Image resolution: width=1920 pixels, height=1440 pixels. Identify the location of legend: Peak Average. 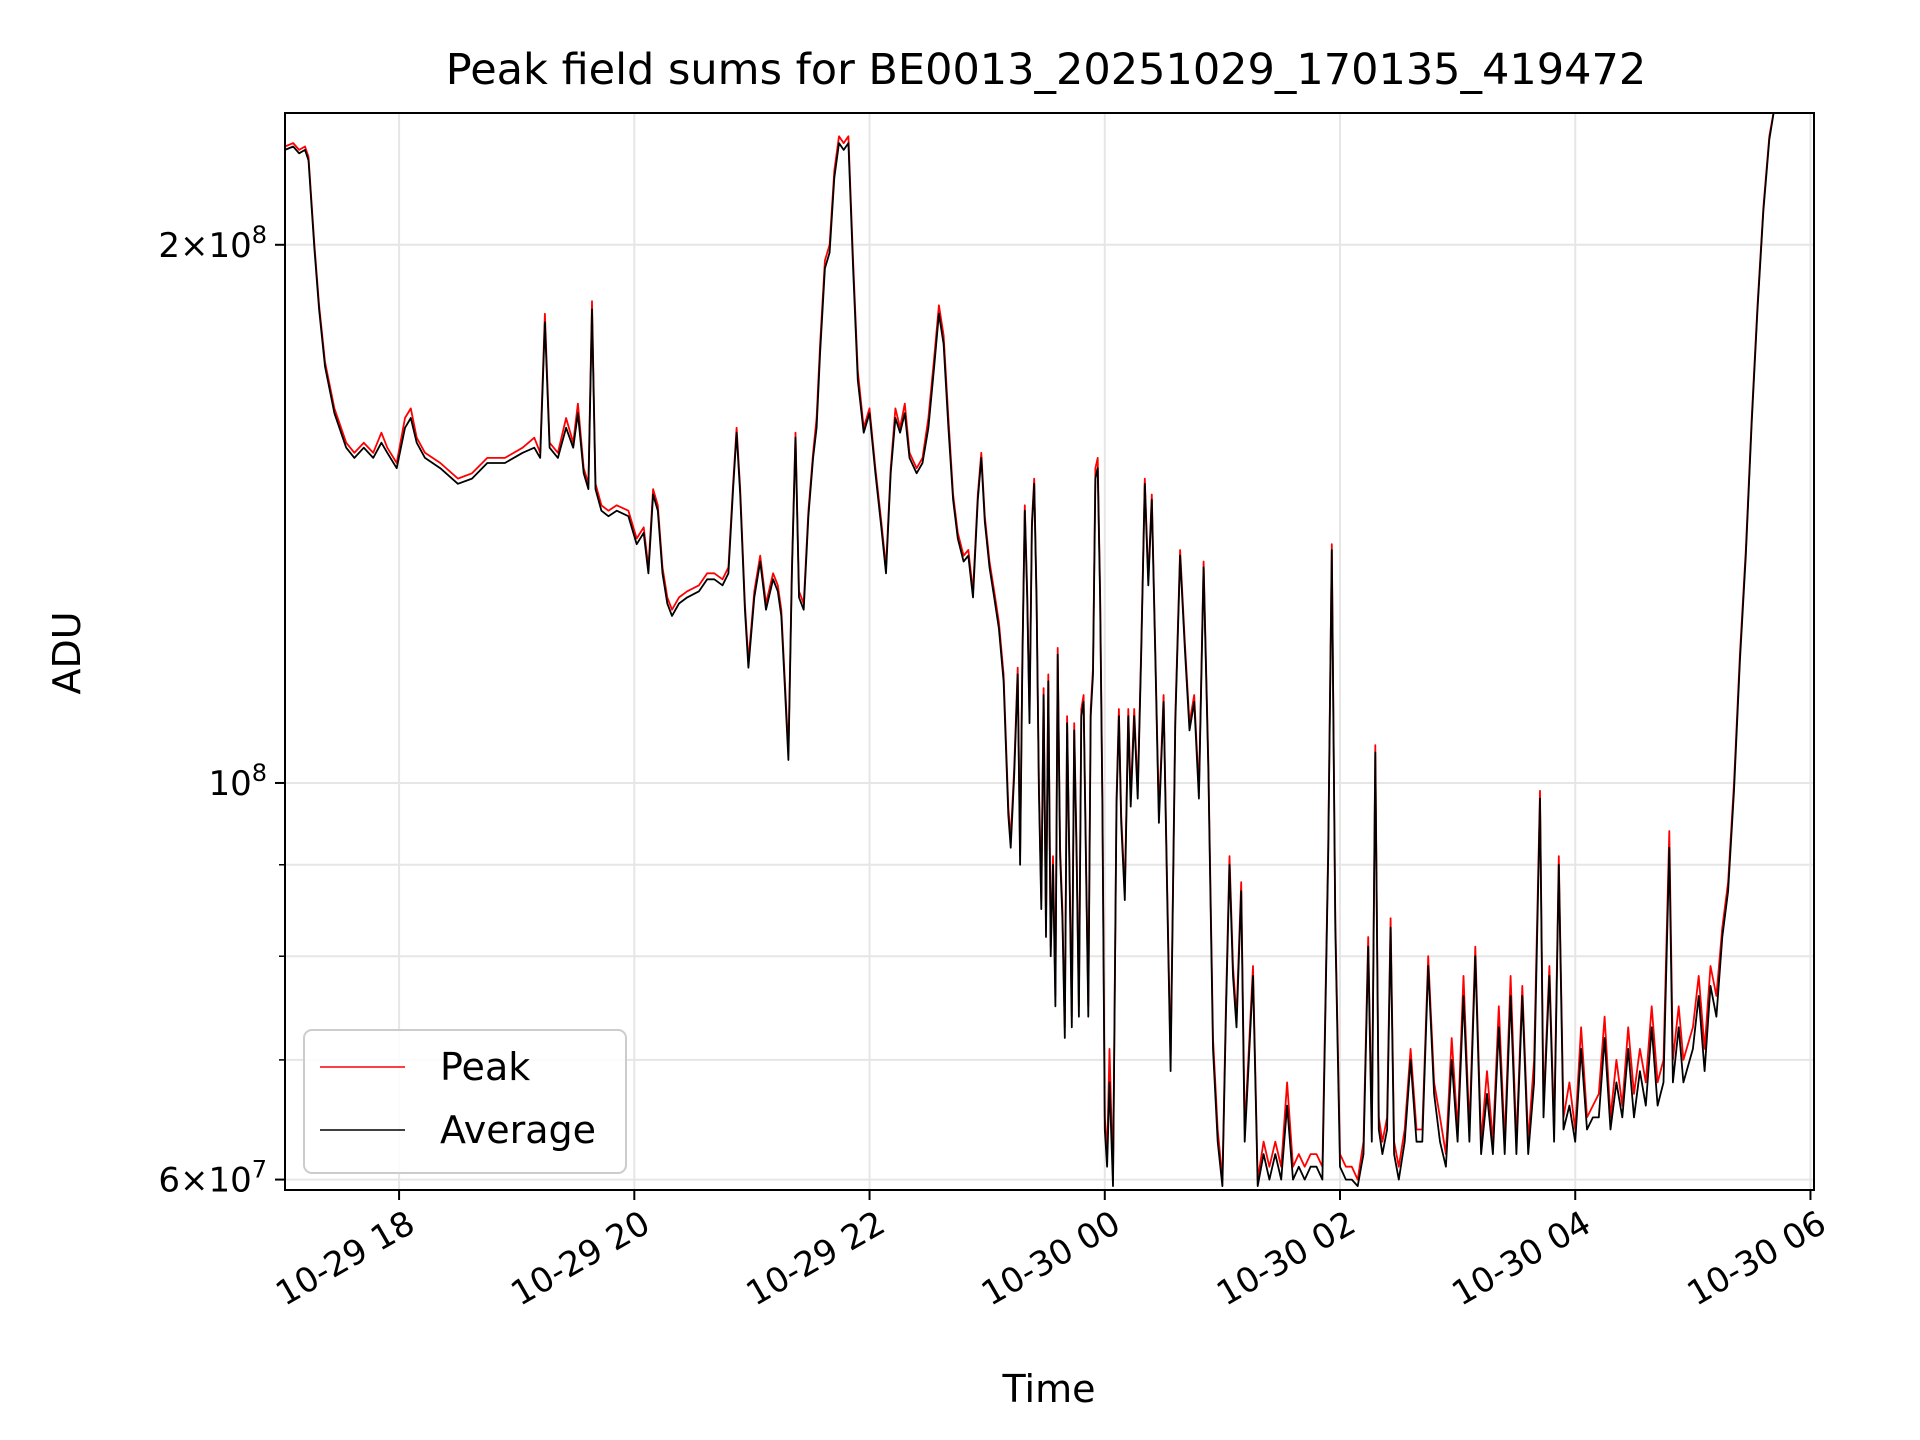
(465, 1101).